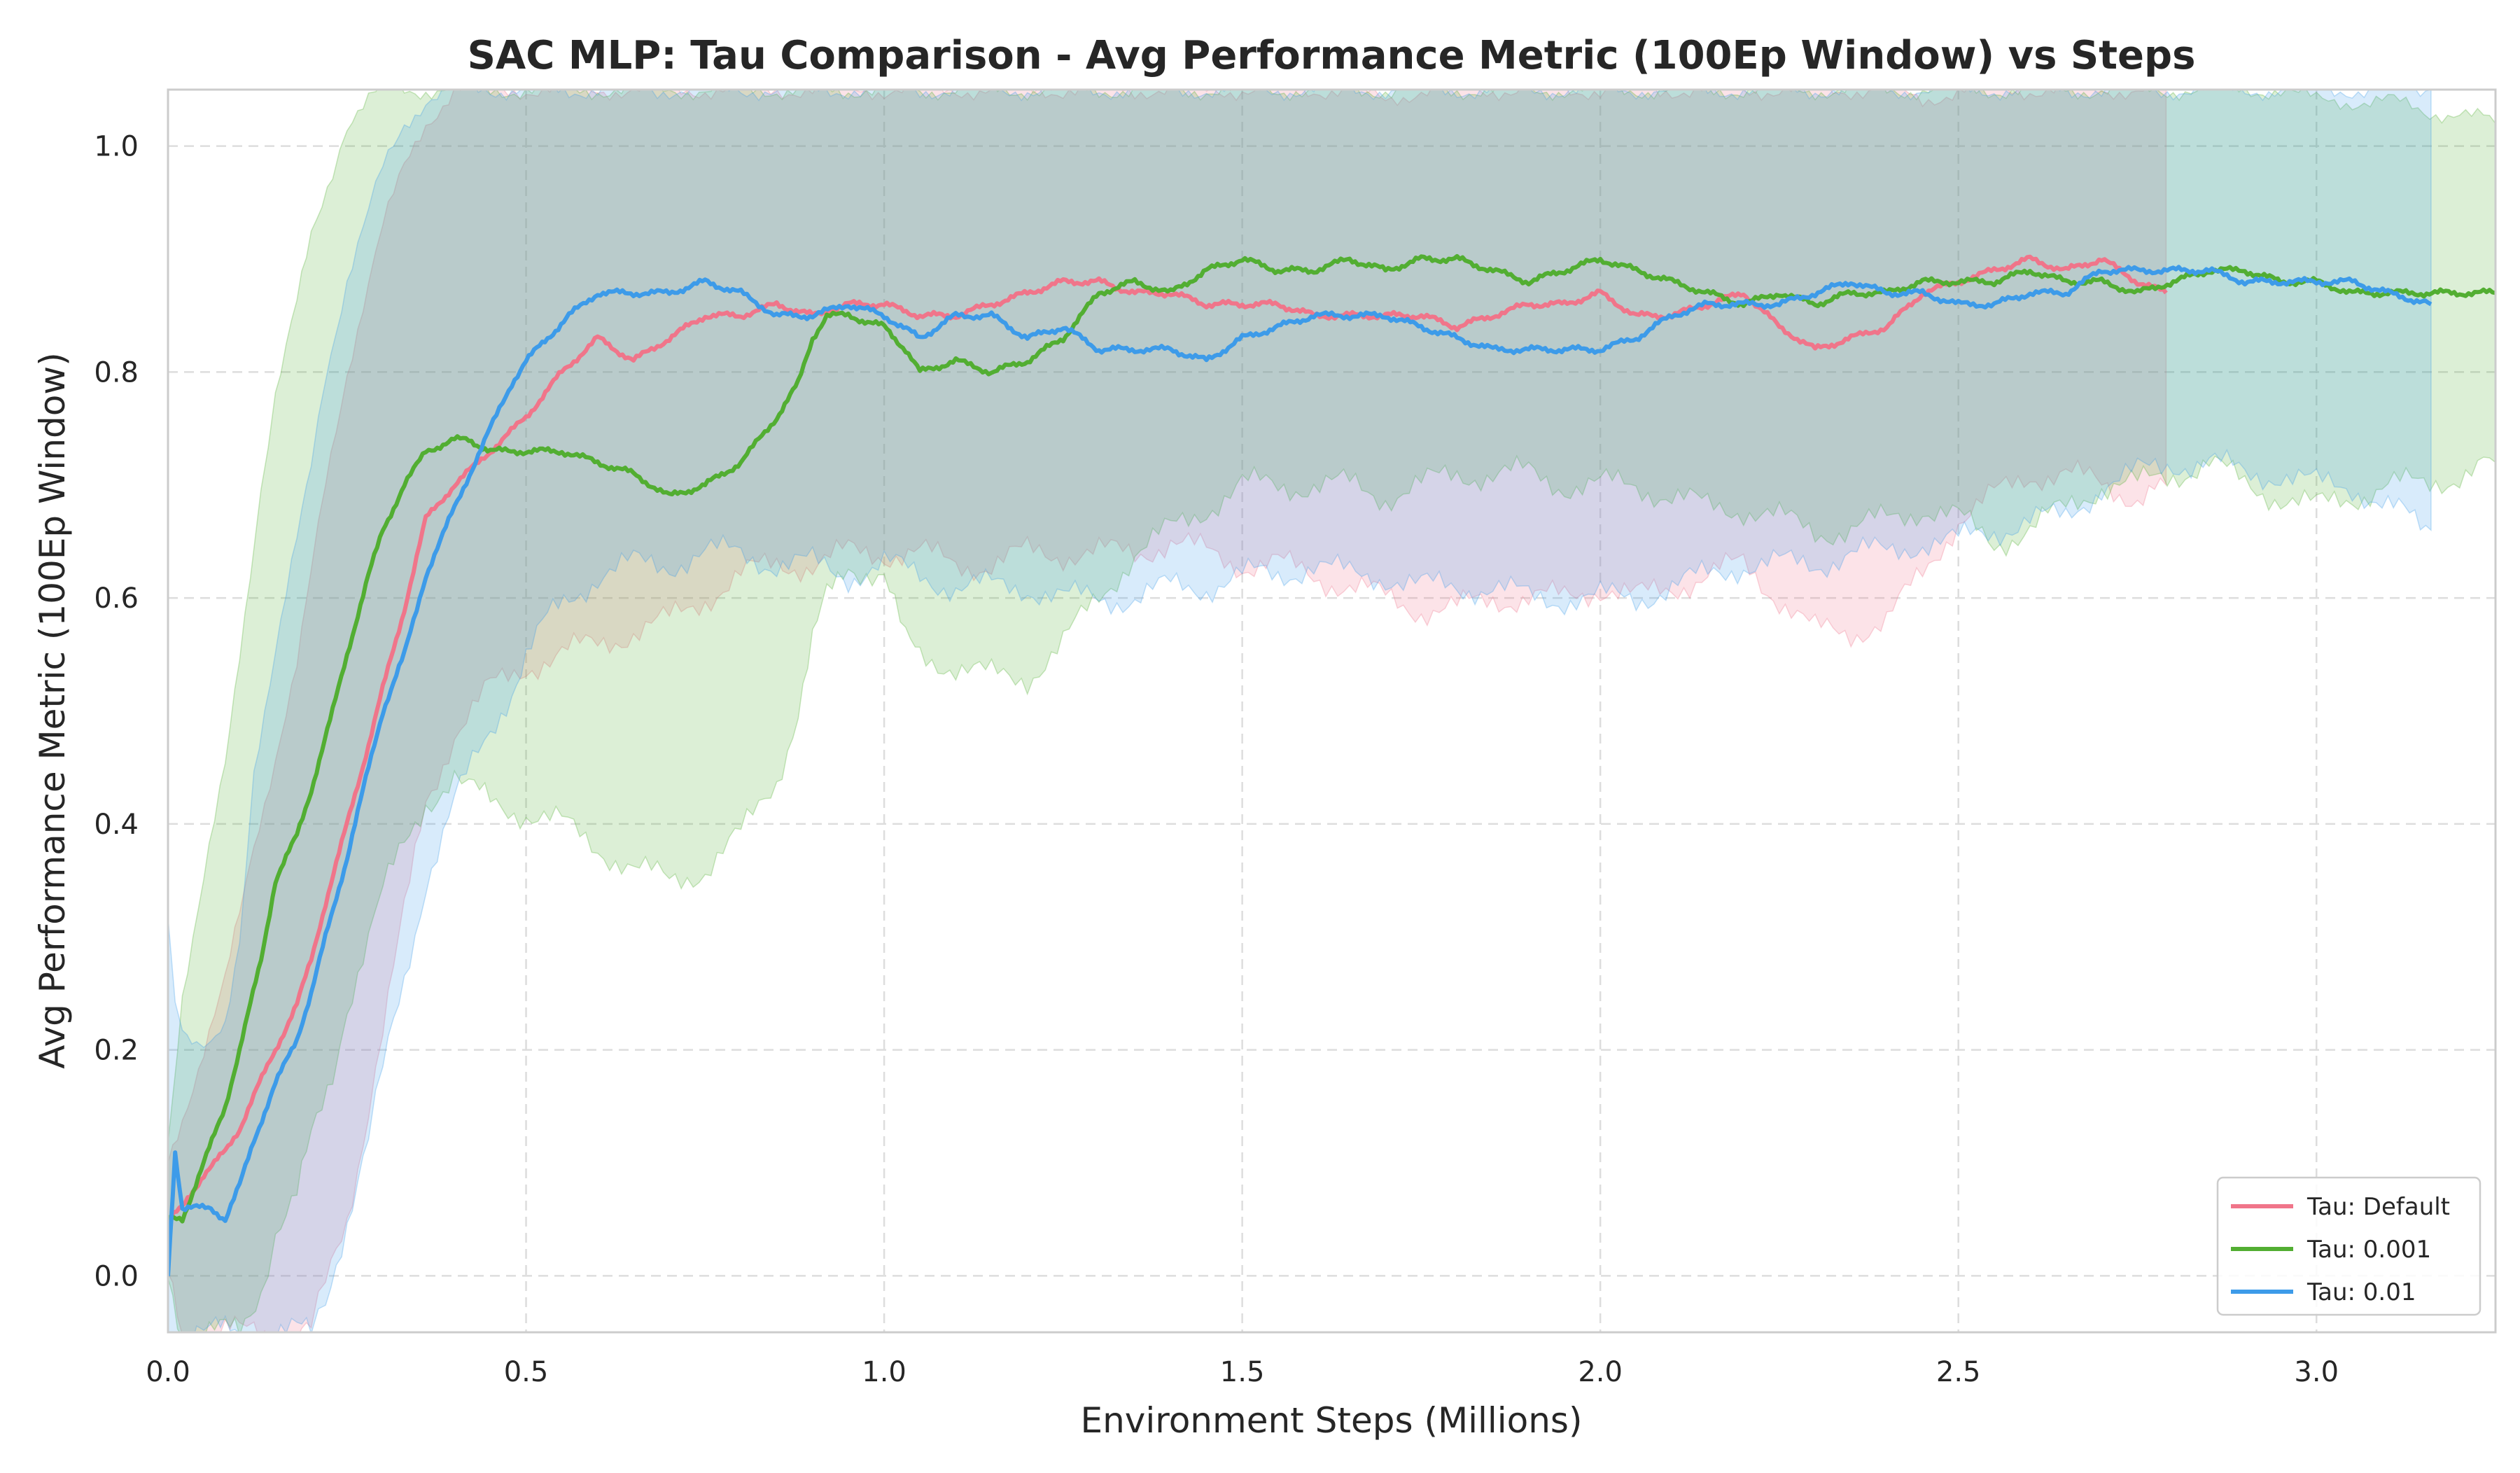 The width and height of the screenshot is (2520, 1473). What do you see at coordinates (1332, 1420) in the screenshot?
I see `x-axis-label: Environment Steps (Millions)` at bounding box center [1332, 1420].